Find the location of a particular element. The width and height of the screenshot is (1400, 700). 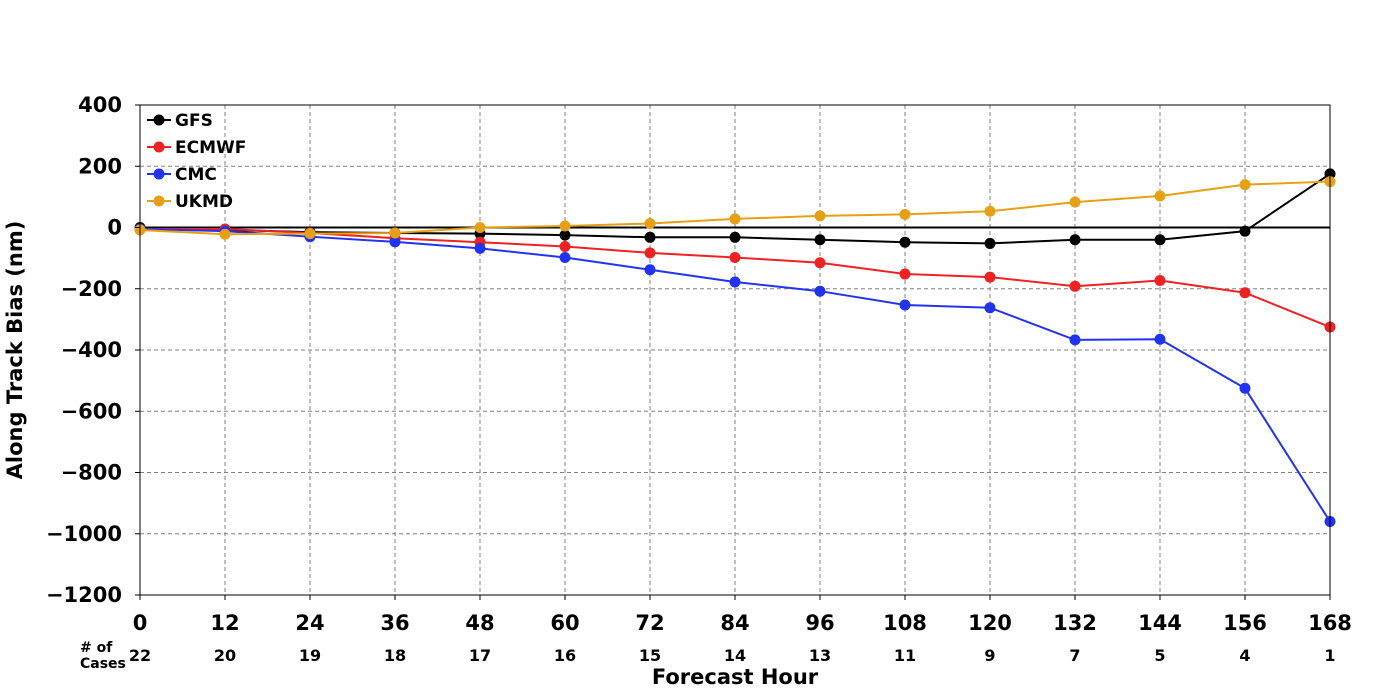

y-tick-label: −400 is located at coordinates (91, 350).